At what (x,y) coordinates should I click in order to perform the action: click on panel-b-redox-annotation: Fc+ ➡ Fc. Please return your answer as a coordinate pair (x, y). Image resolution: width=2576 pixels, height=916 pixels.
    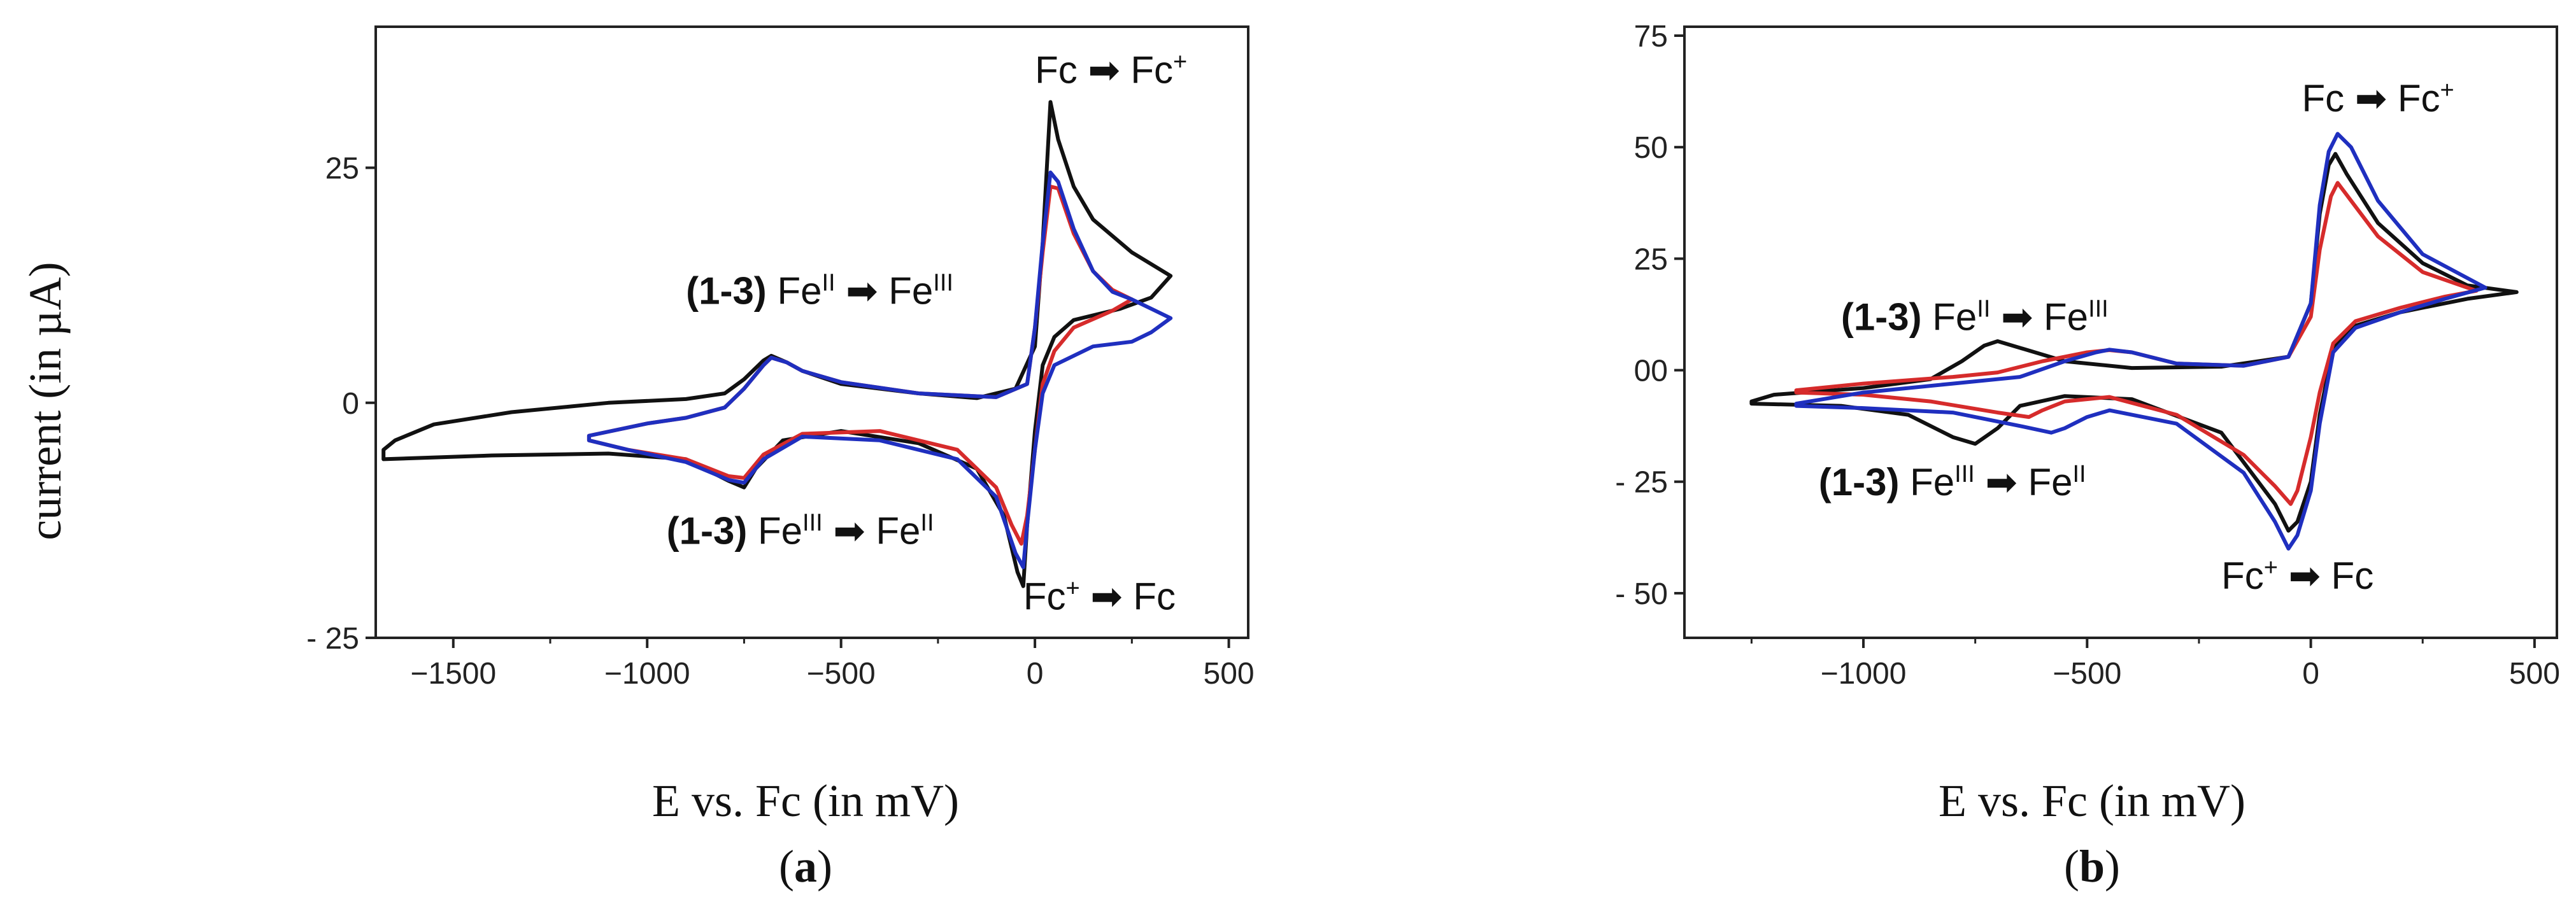
    Looking at the image, I should click on (2297, 575).